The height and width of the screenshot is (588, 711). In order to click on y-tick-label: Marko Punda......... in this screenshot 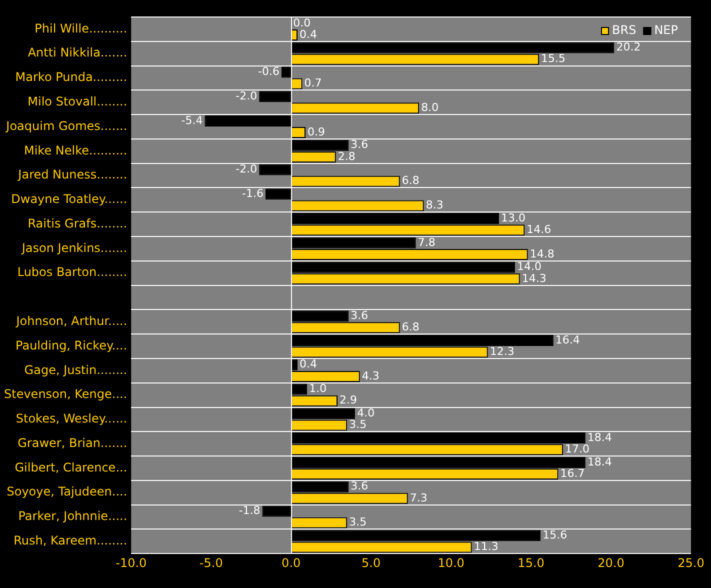, I will do `click(71, 77)`.